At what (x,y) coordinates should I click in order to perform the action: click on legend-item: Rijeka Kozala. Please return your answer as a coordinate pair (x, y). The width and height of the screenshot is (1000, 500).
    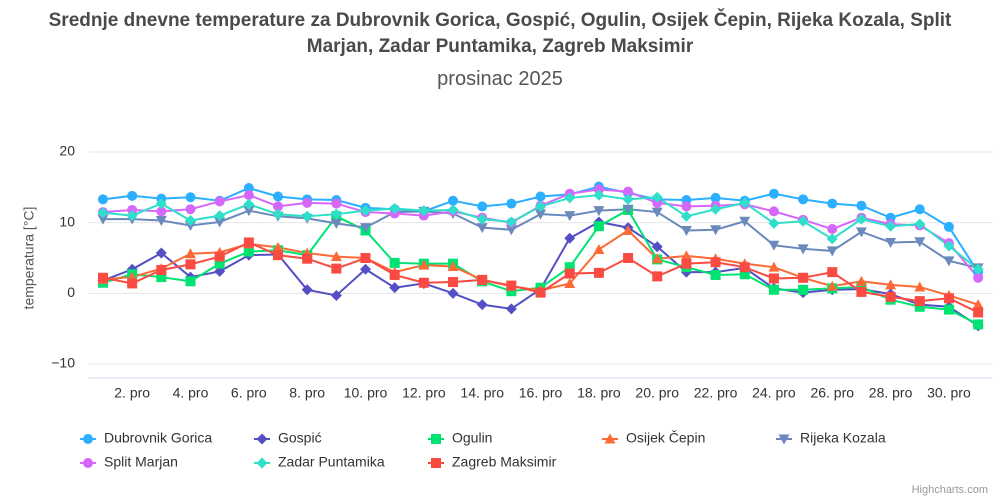
    Looking at the image, I should click on (831, 438).